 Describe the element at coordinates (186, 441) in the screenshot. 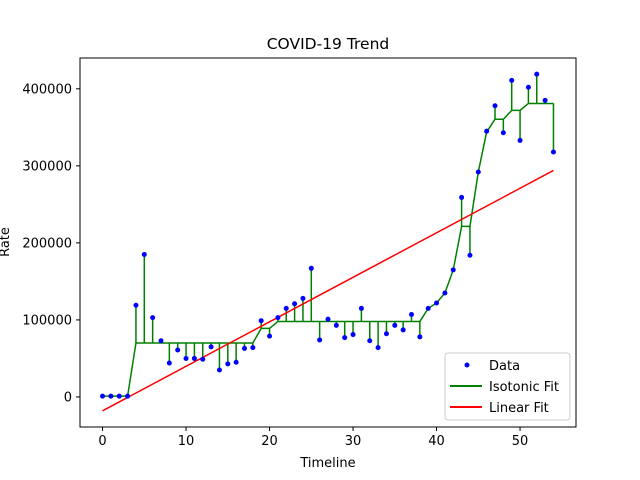

I see `x-tick-label: 10` at that location.